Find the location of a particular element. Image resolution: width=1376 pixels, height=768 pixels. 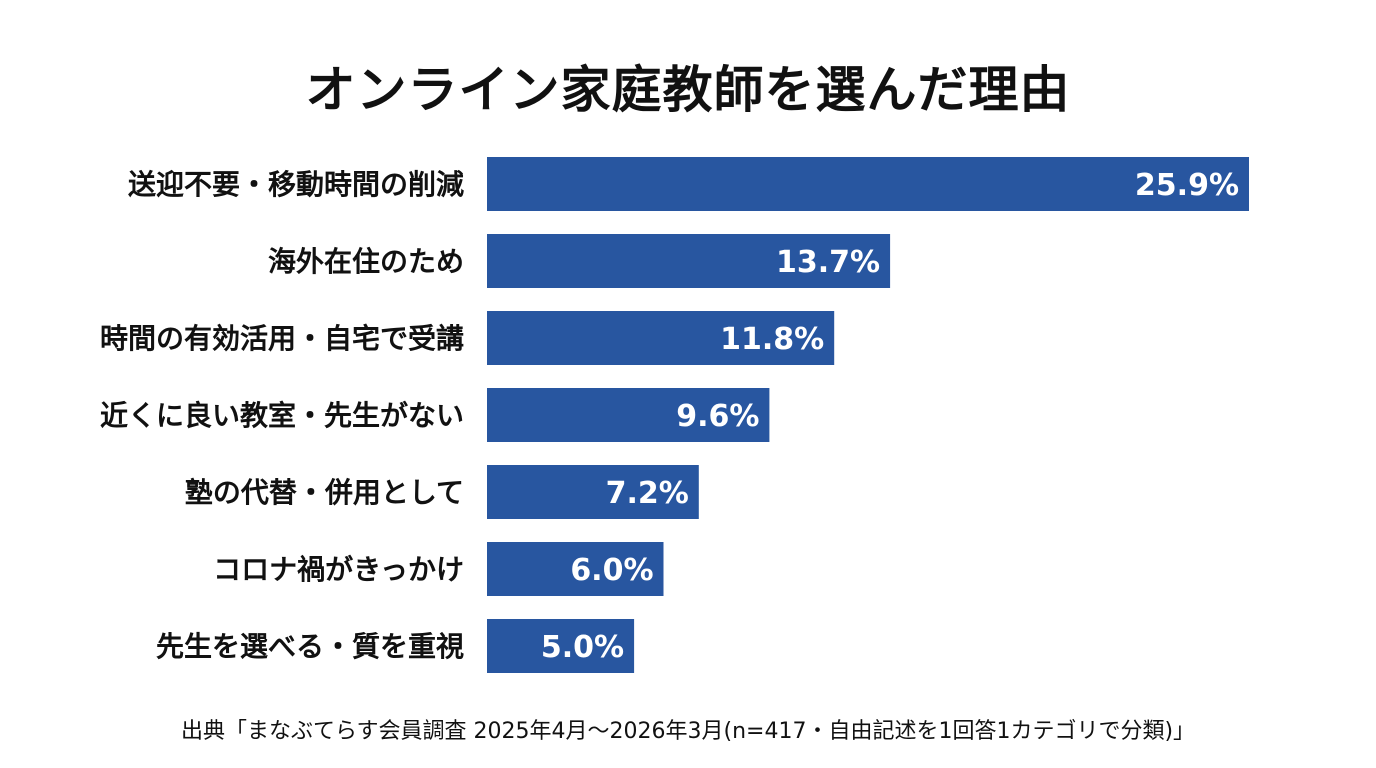

category-label: コロナ禍がきっかけ is located at coordinates (338, 569).